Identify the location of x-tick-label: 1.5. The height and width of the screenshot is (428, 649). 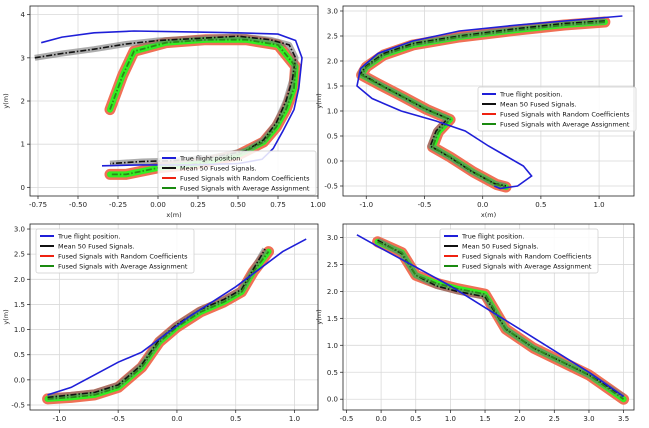
(484, 419).